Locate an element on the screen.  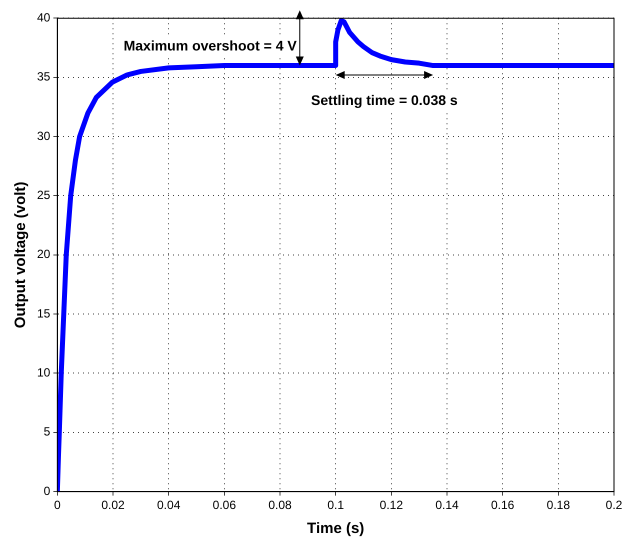
x-tick-label: 0.1 is located at coordinates (335, 505).